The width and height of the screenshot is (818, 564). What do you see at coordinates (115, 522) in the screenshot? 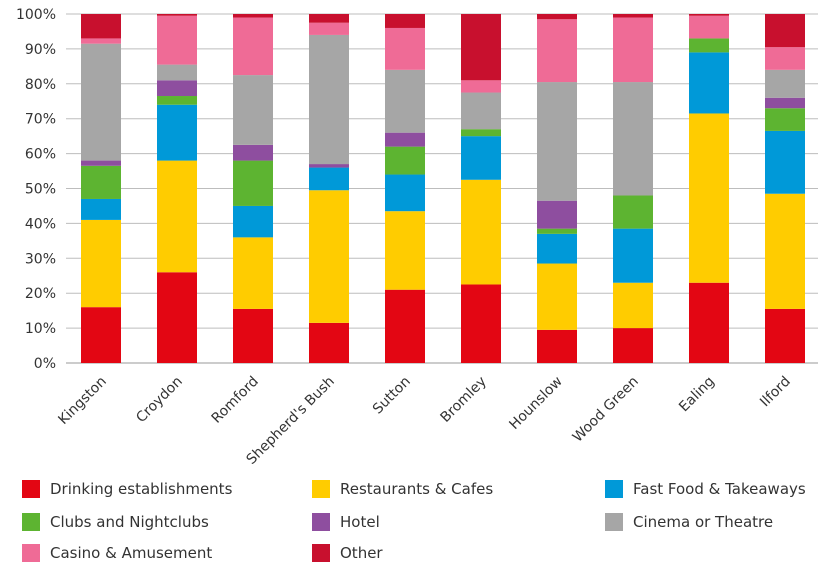
I see `legend-item: Clubs and Nightclubs` at bounding box center [115, 522].